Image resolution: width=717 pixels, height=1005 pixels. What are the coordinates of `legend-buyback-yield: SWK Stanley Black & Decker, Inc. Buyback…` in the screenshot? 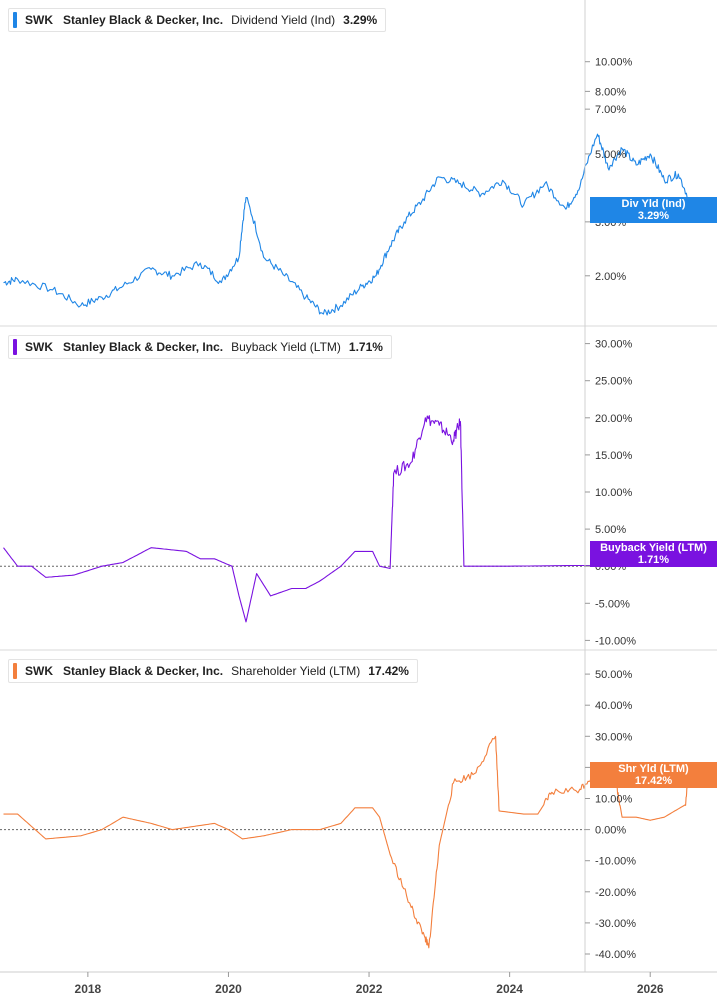 It's located at (200, 347).